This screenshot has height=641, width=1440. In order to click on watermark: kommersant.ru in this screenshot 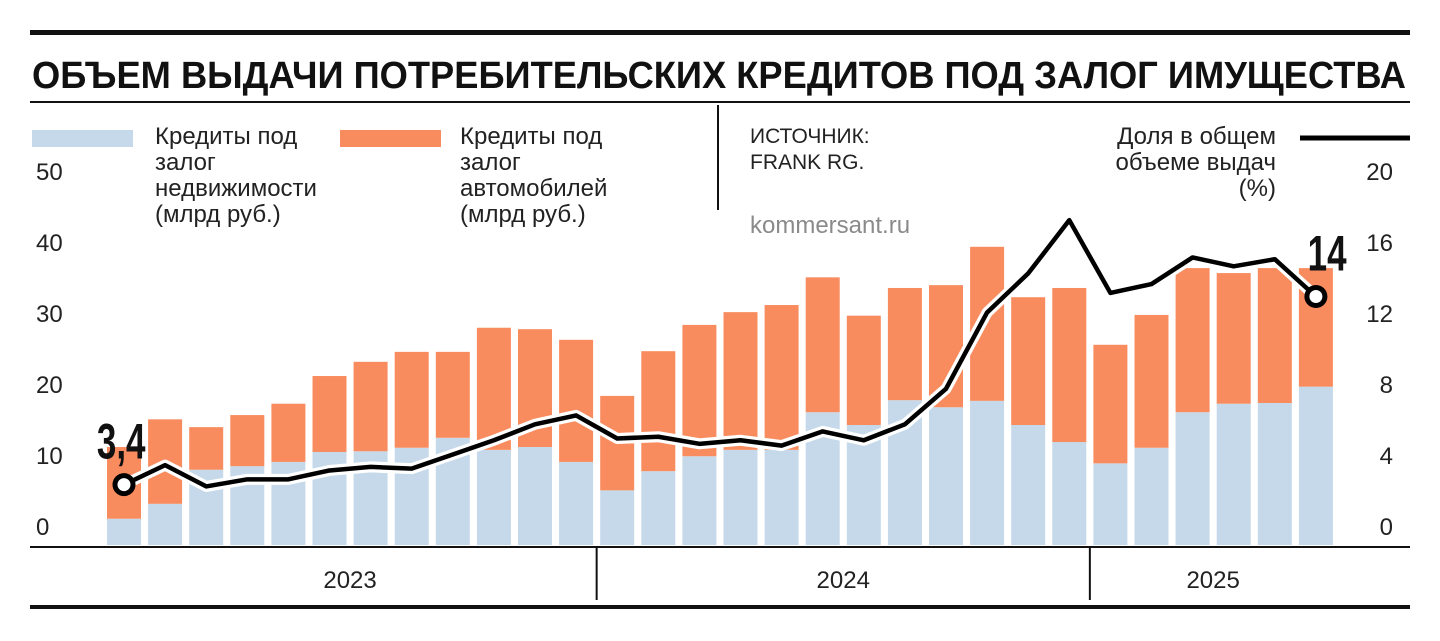, I will do `click(830, 225)`.